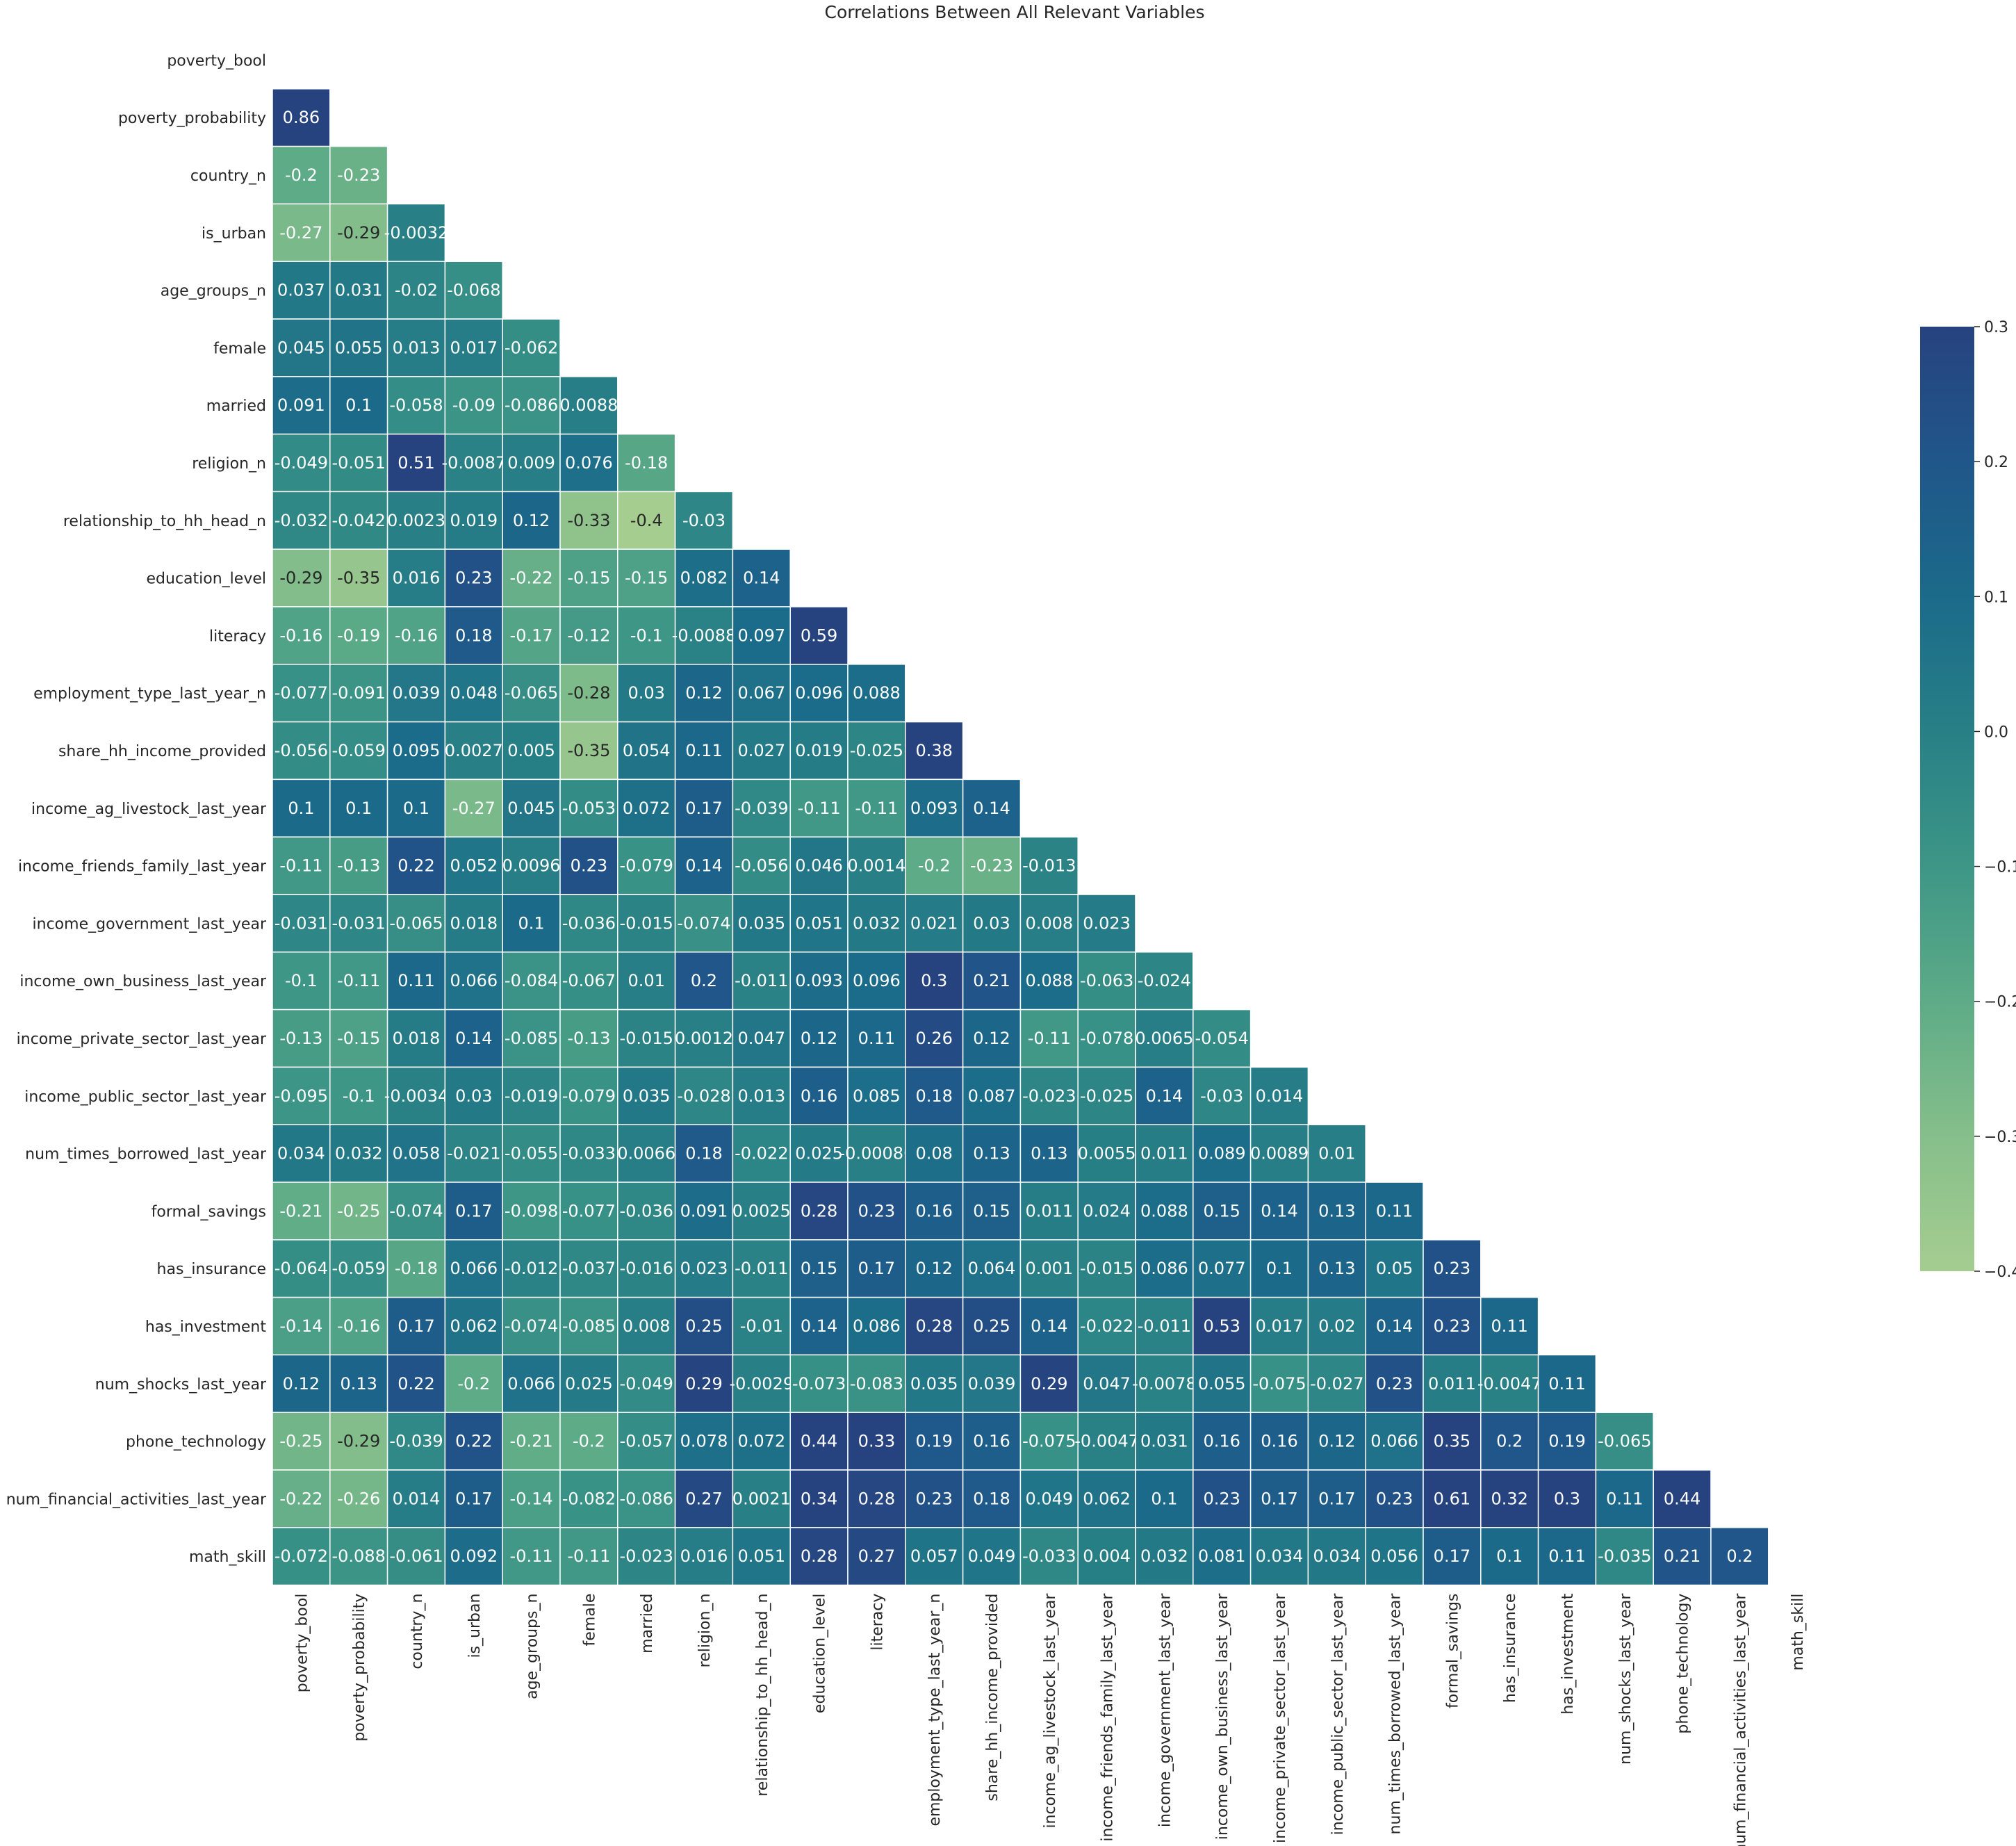 This screenshot has height=1846, width=2016. Describe the element at coordinates (217, 61) in the screenshot. I see `row-label: poverty_bool` at that location.